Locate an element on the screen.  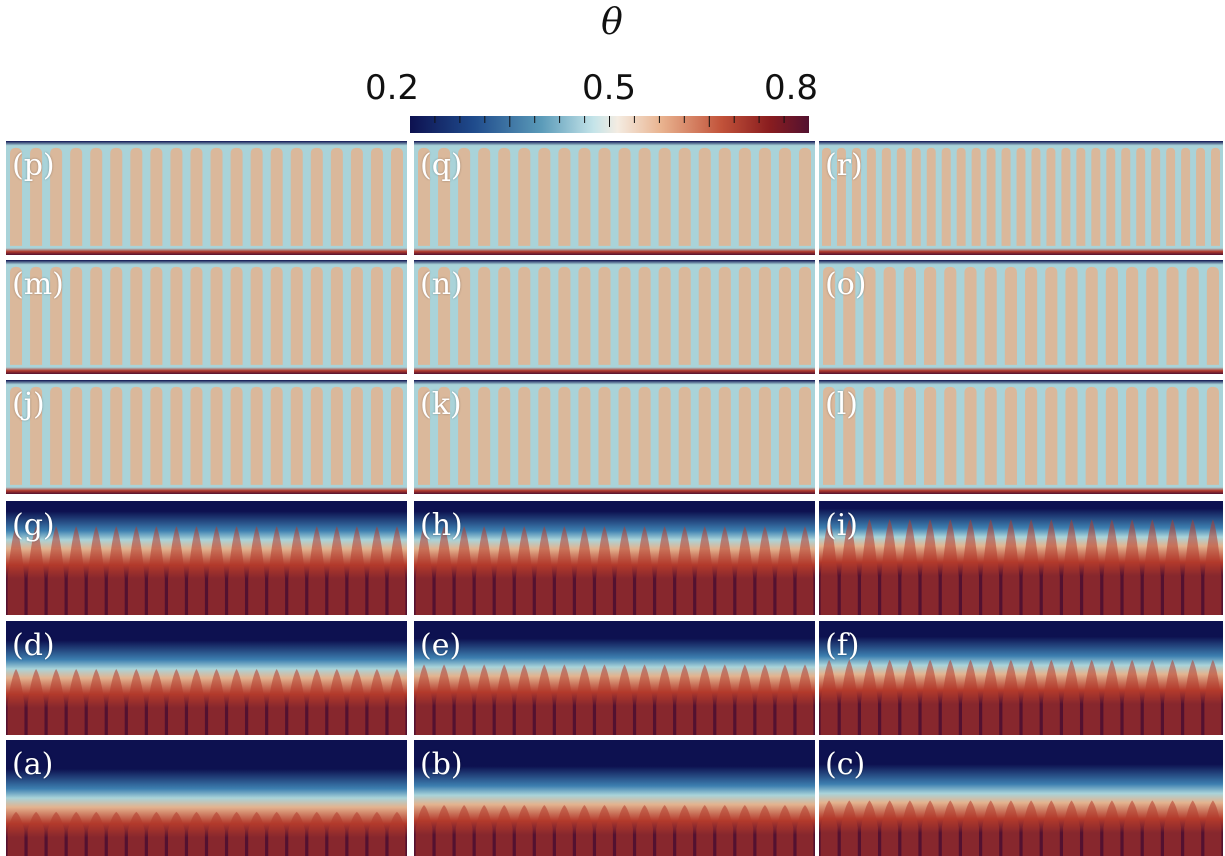
panel-l: (l) is located at coordinates (1021, 437).